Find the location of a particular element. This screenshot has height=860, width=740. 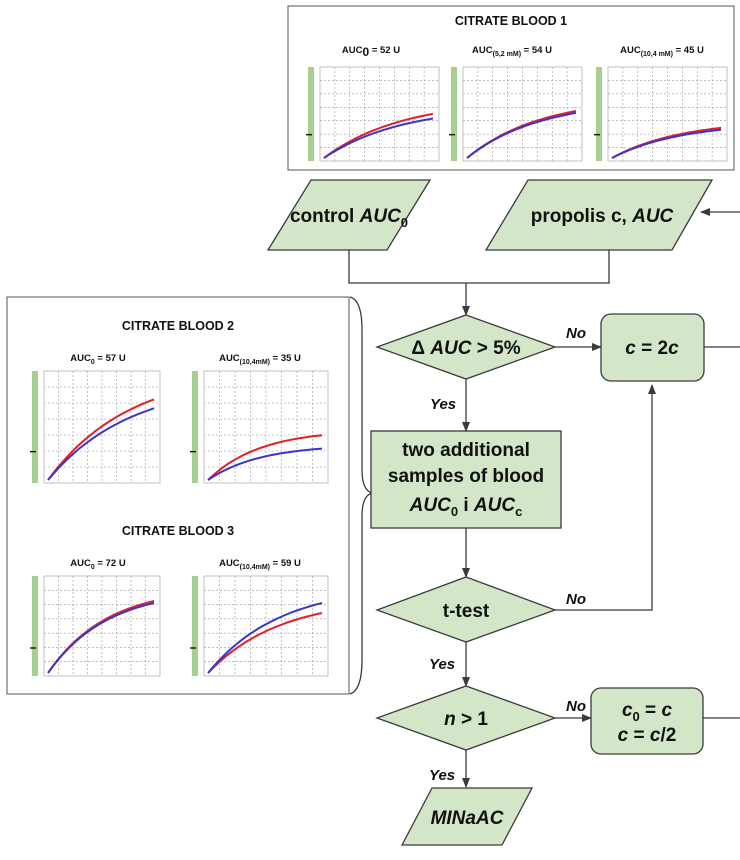

node-label: c = 2c is located at coordinates (652, 348).